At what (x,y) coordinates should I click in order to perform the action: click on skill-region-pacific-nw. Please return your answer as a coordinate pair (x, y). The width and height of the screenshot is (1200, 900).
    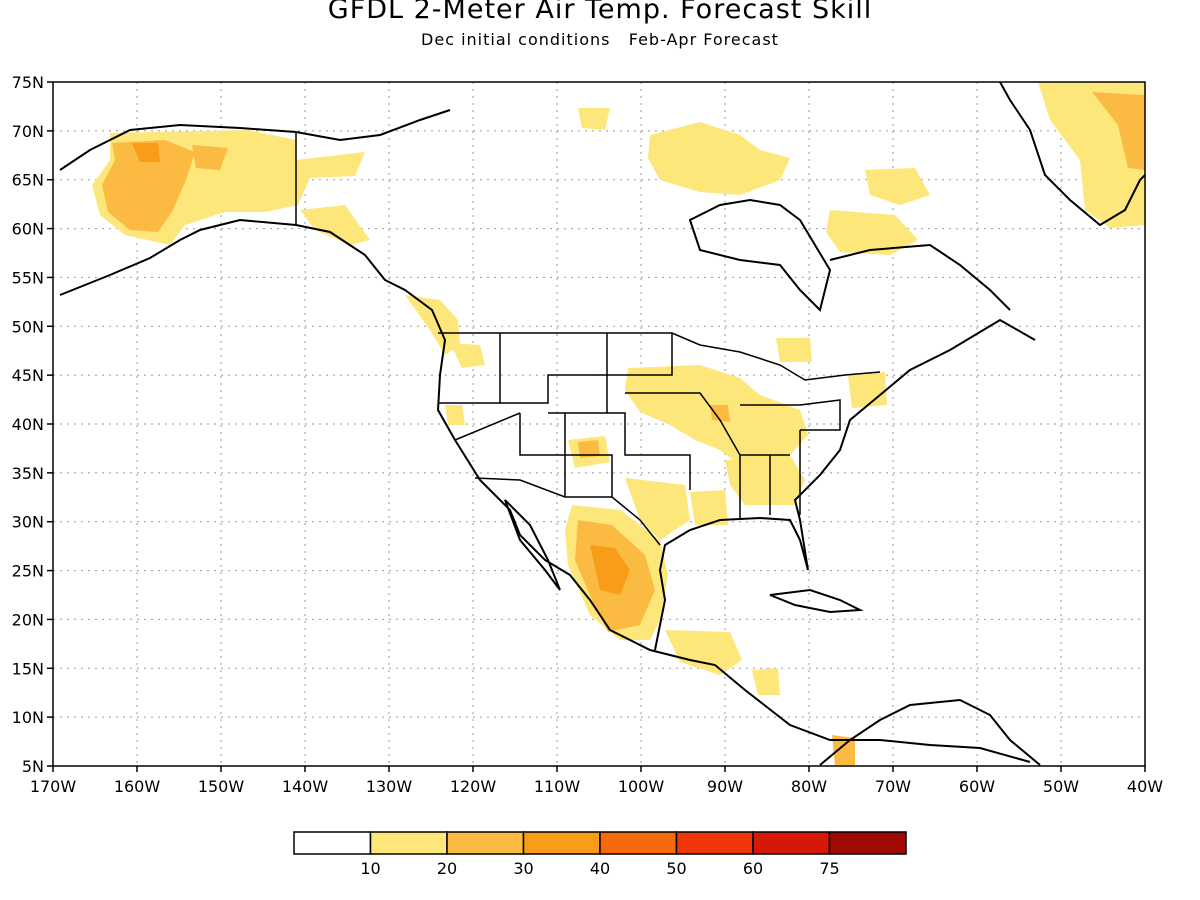
    Looking at the image, I should click on (467, 355).